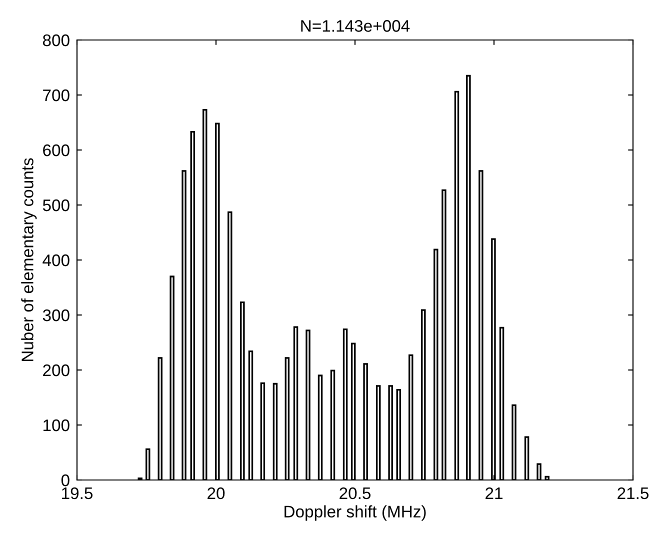 Image resolution: width=665 pixels, height=535 pixels. What do you see at coordinates (494, 493) in the screenshot?
I see `x-tick-label: 21` at bounding box center [494, 493].